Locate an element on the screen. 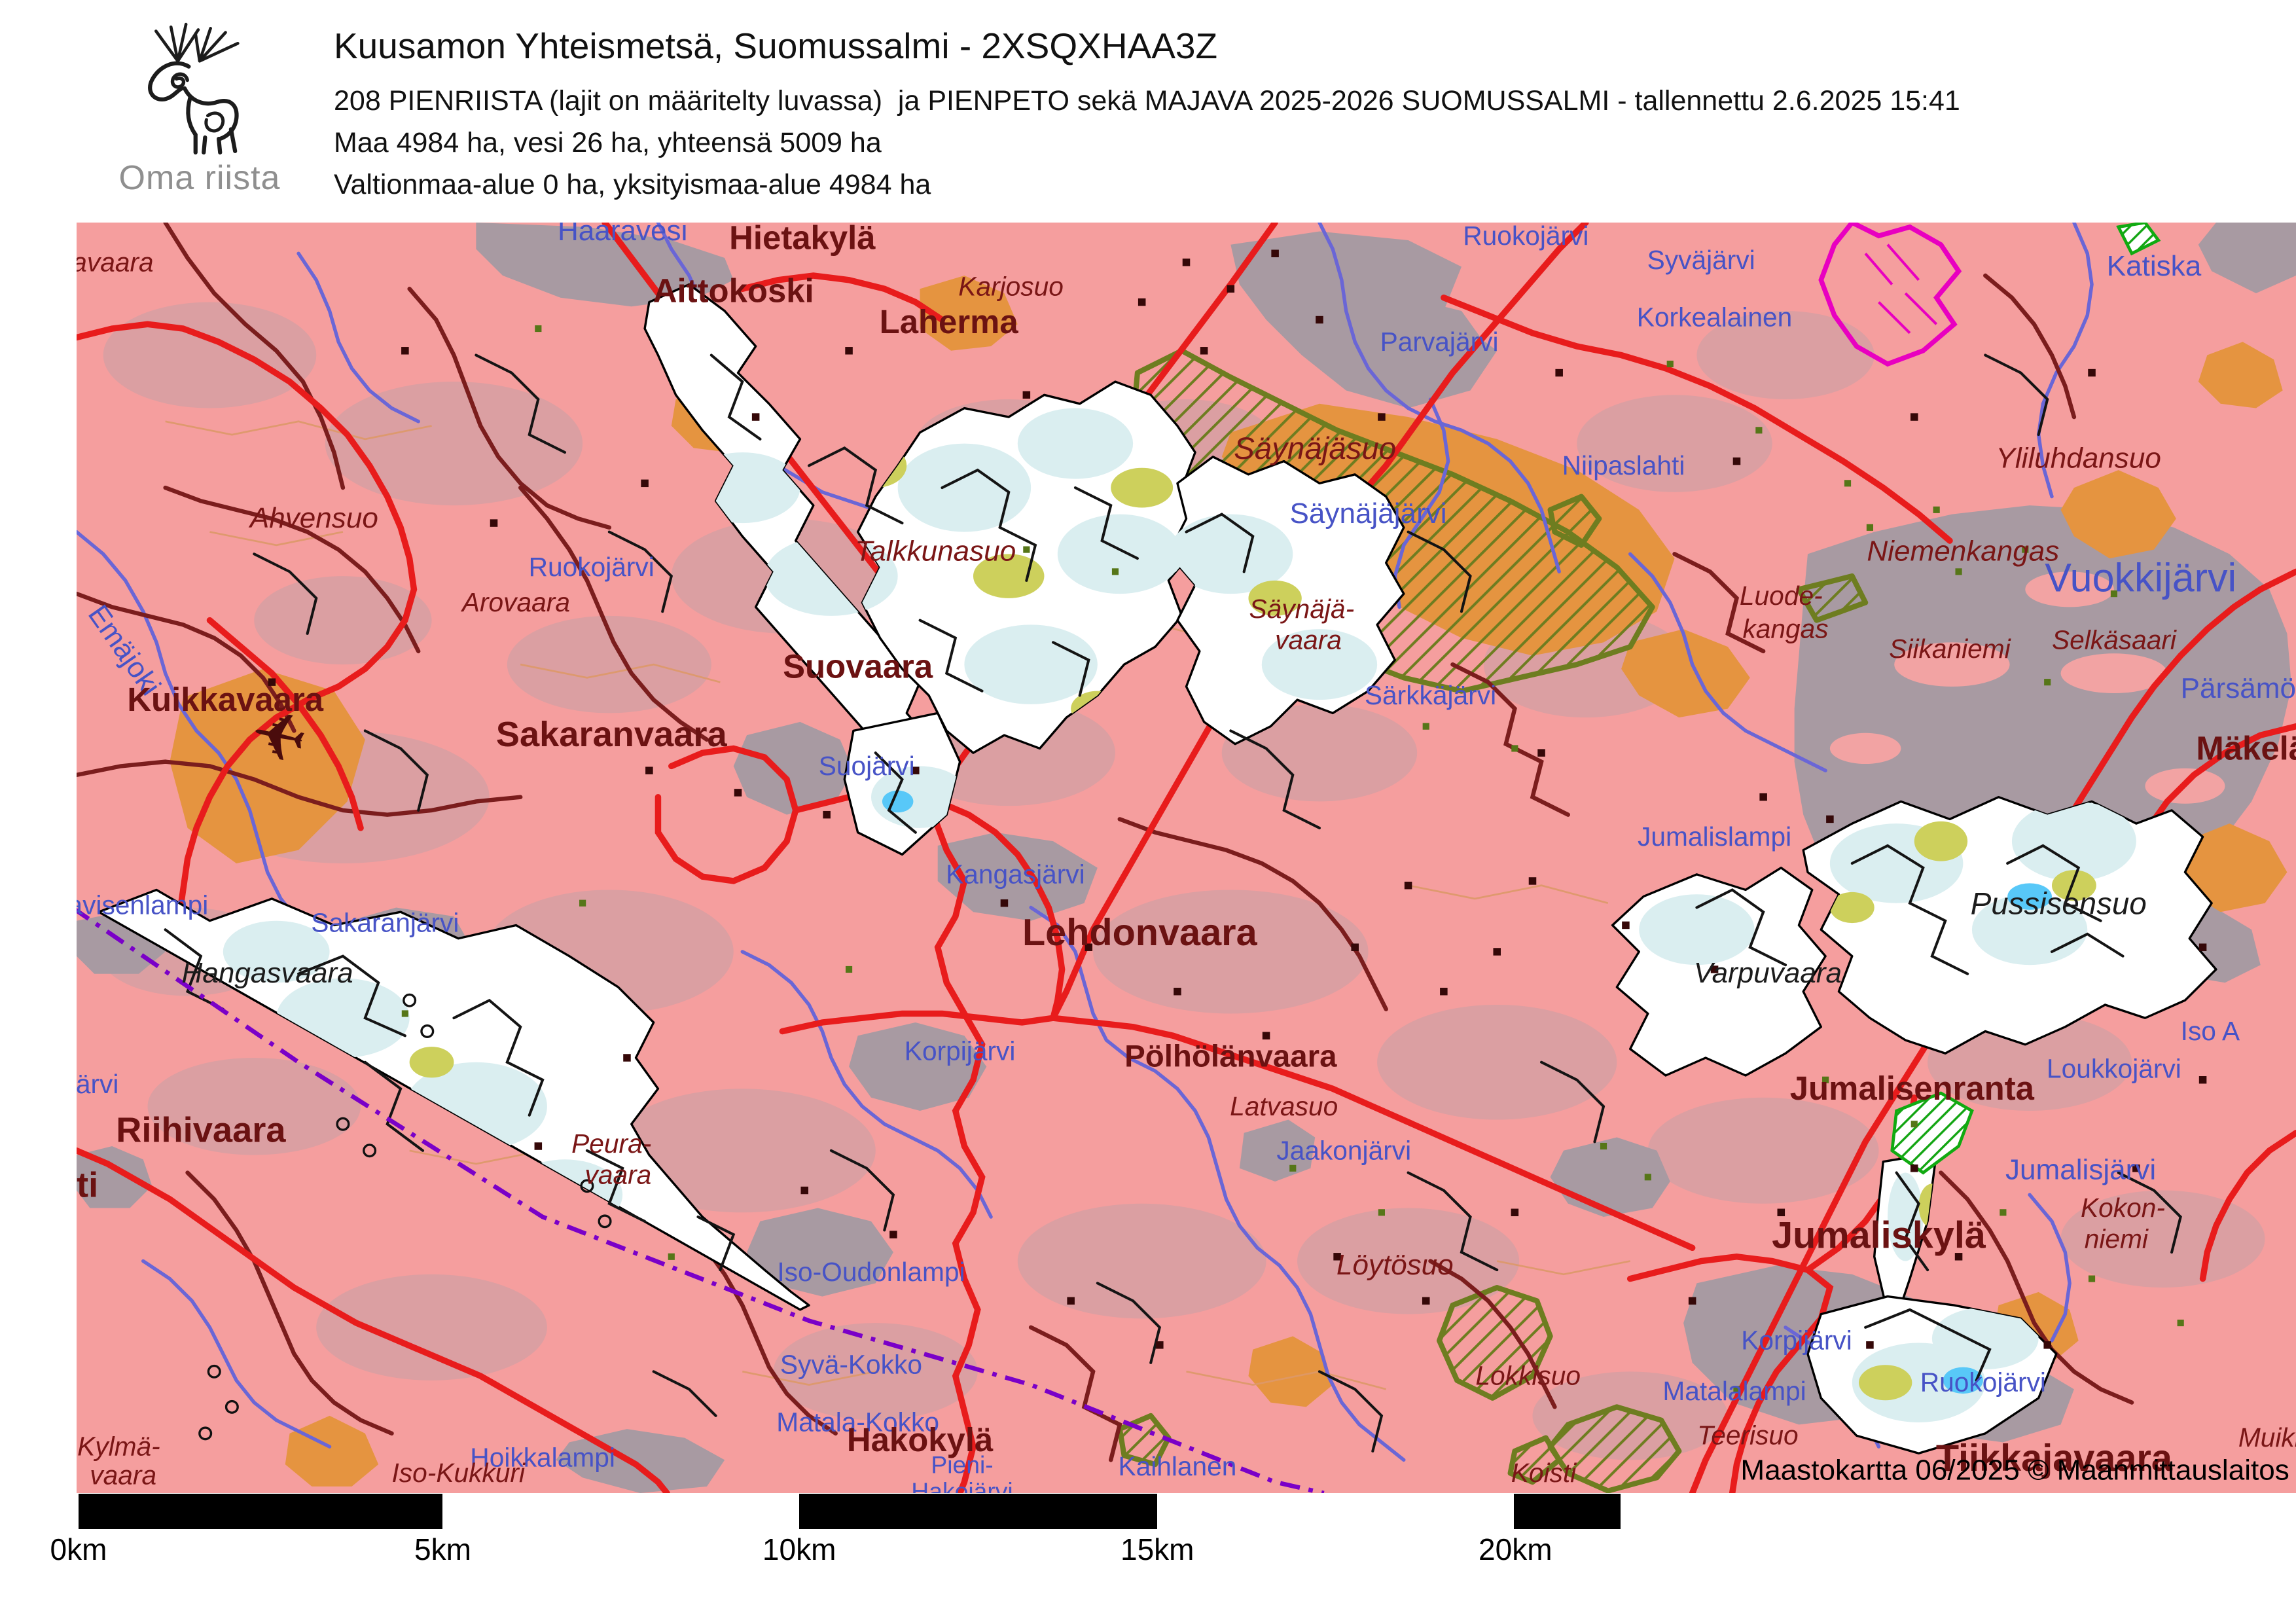 Image resolution: width=2296 pixels, height=1624 pixels. map-label: avisenlampi is located at coordinates (142, 905).